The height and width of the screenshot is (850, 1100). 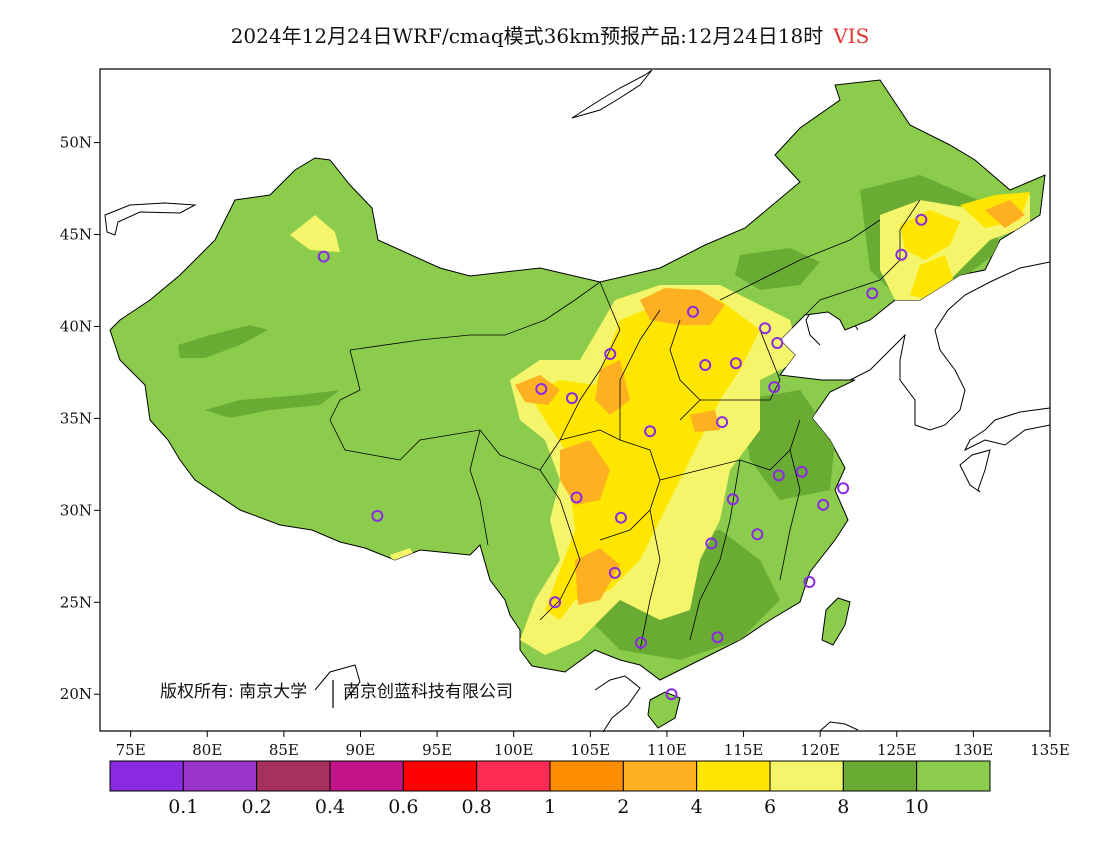 What do you see at coordinates (284, 750) in the screenshot?
I see `lon-tick-label: 85E` at bounding box center [284, 750].